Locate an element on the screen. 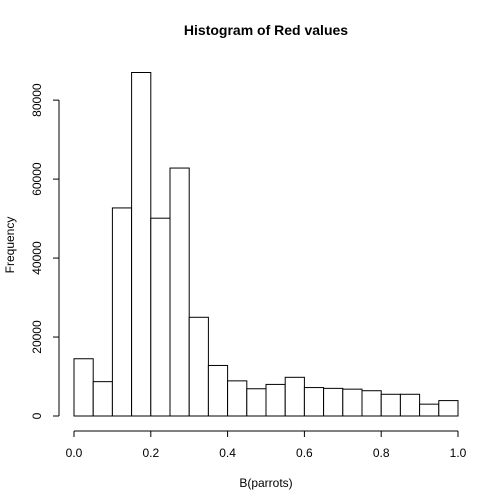 Image resolution: width=504 pixels, height=504 pixels. y-tick-label: 0 is located at coordinates (37, 415).